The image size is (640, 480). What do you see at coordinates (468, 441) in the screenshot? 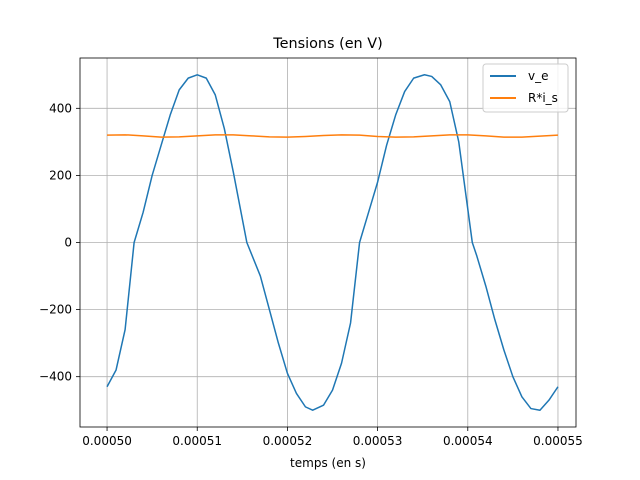
I see `x-tick-label: 0.00054` at bounding box center [468, 441].